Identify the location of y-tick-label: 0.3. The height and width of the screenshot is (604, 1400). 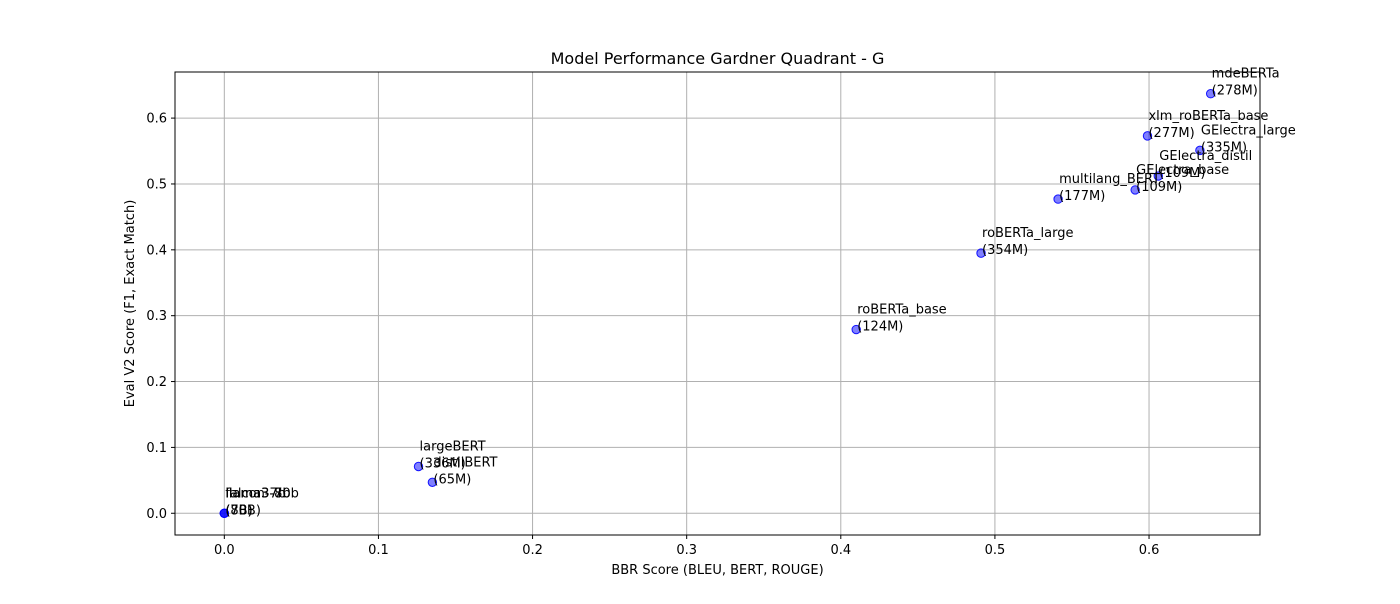
(156, 316).